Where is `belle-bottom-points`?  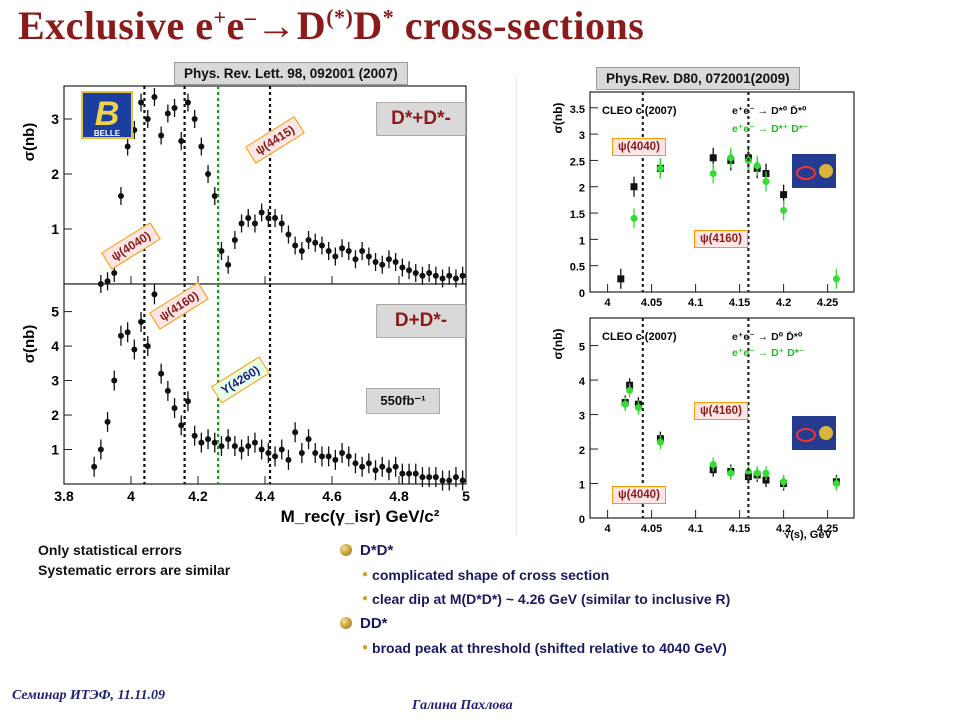
belle-bottom-points is located at coordinates (278, 387).